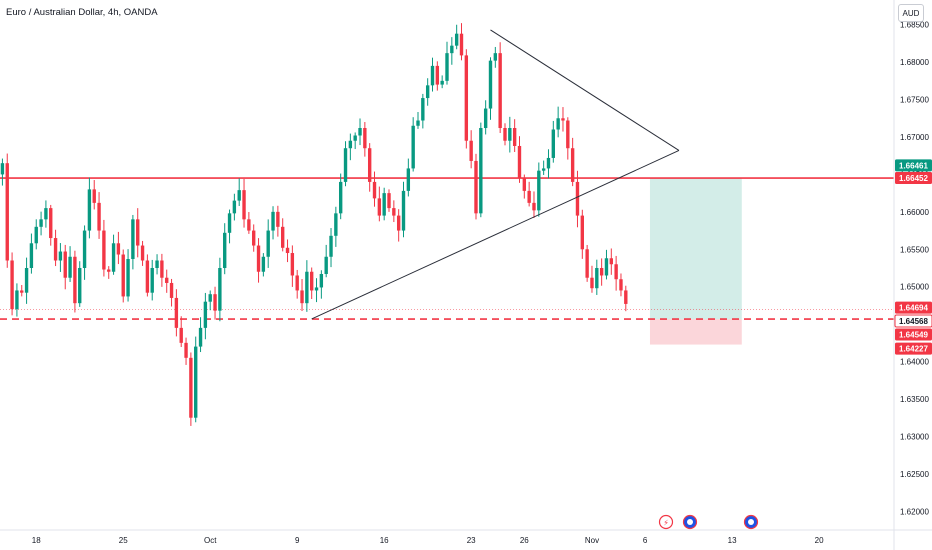 This screenshot has width=932, height=550. Describe the element at coordinates (524, 540) in the screenshot. I see `time-tick-label: 26` at that location.